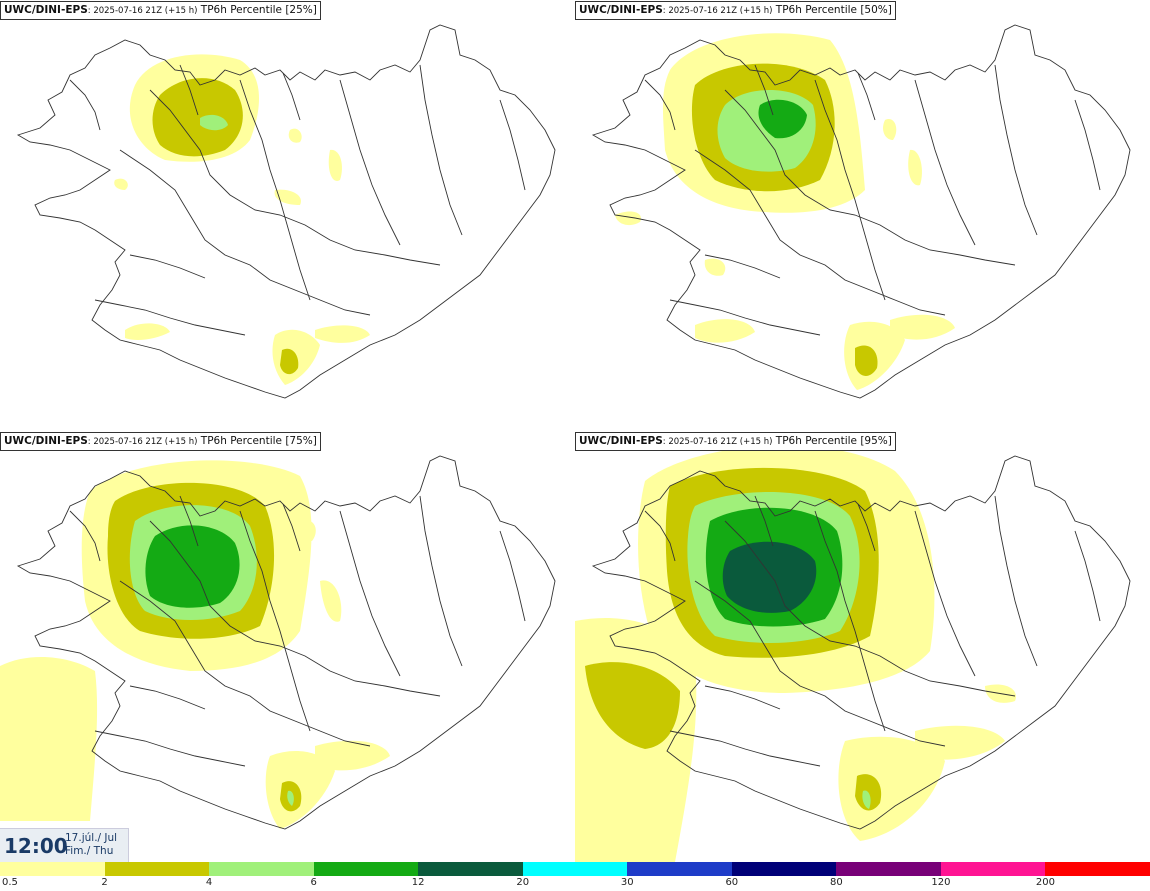  I want to click on legend-label: 120, so click(941, 882).